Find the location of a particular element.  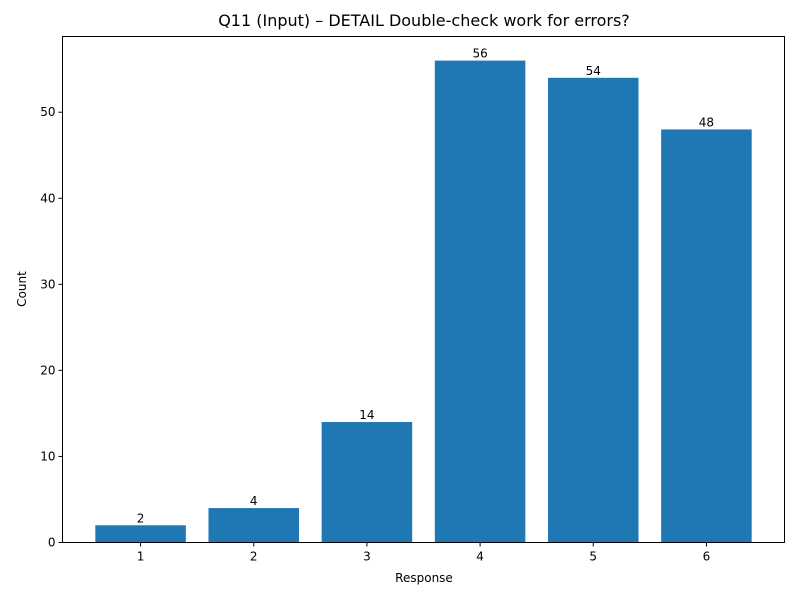

data-label-5: 54 is located at coordinates (593, 71).